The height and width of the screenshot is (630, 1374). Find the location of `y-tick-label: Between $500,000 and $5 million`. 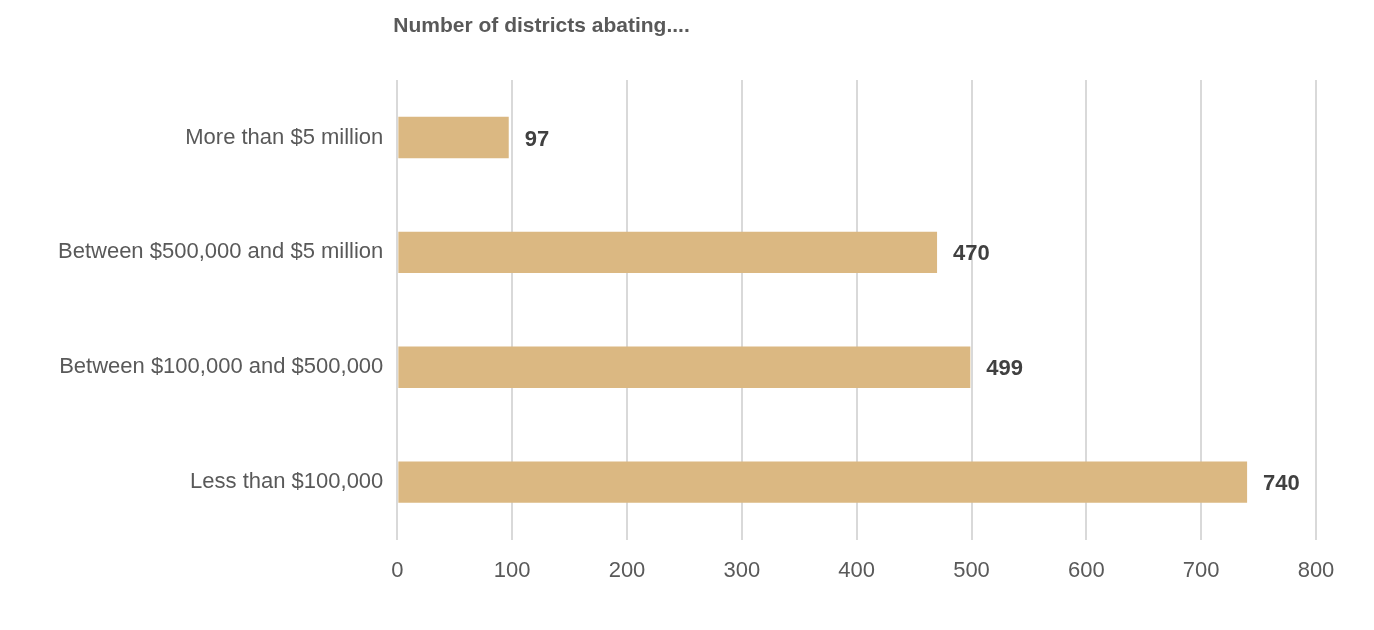

y-tick-label: Between $500,000 and $5 million is located at coordinates (220, 251).